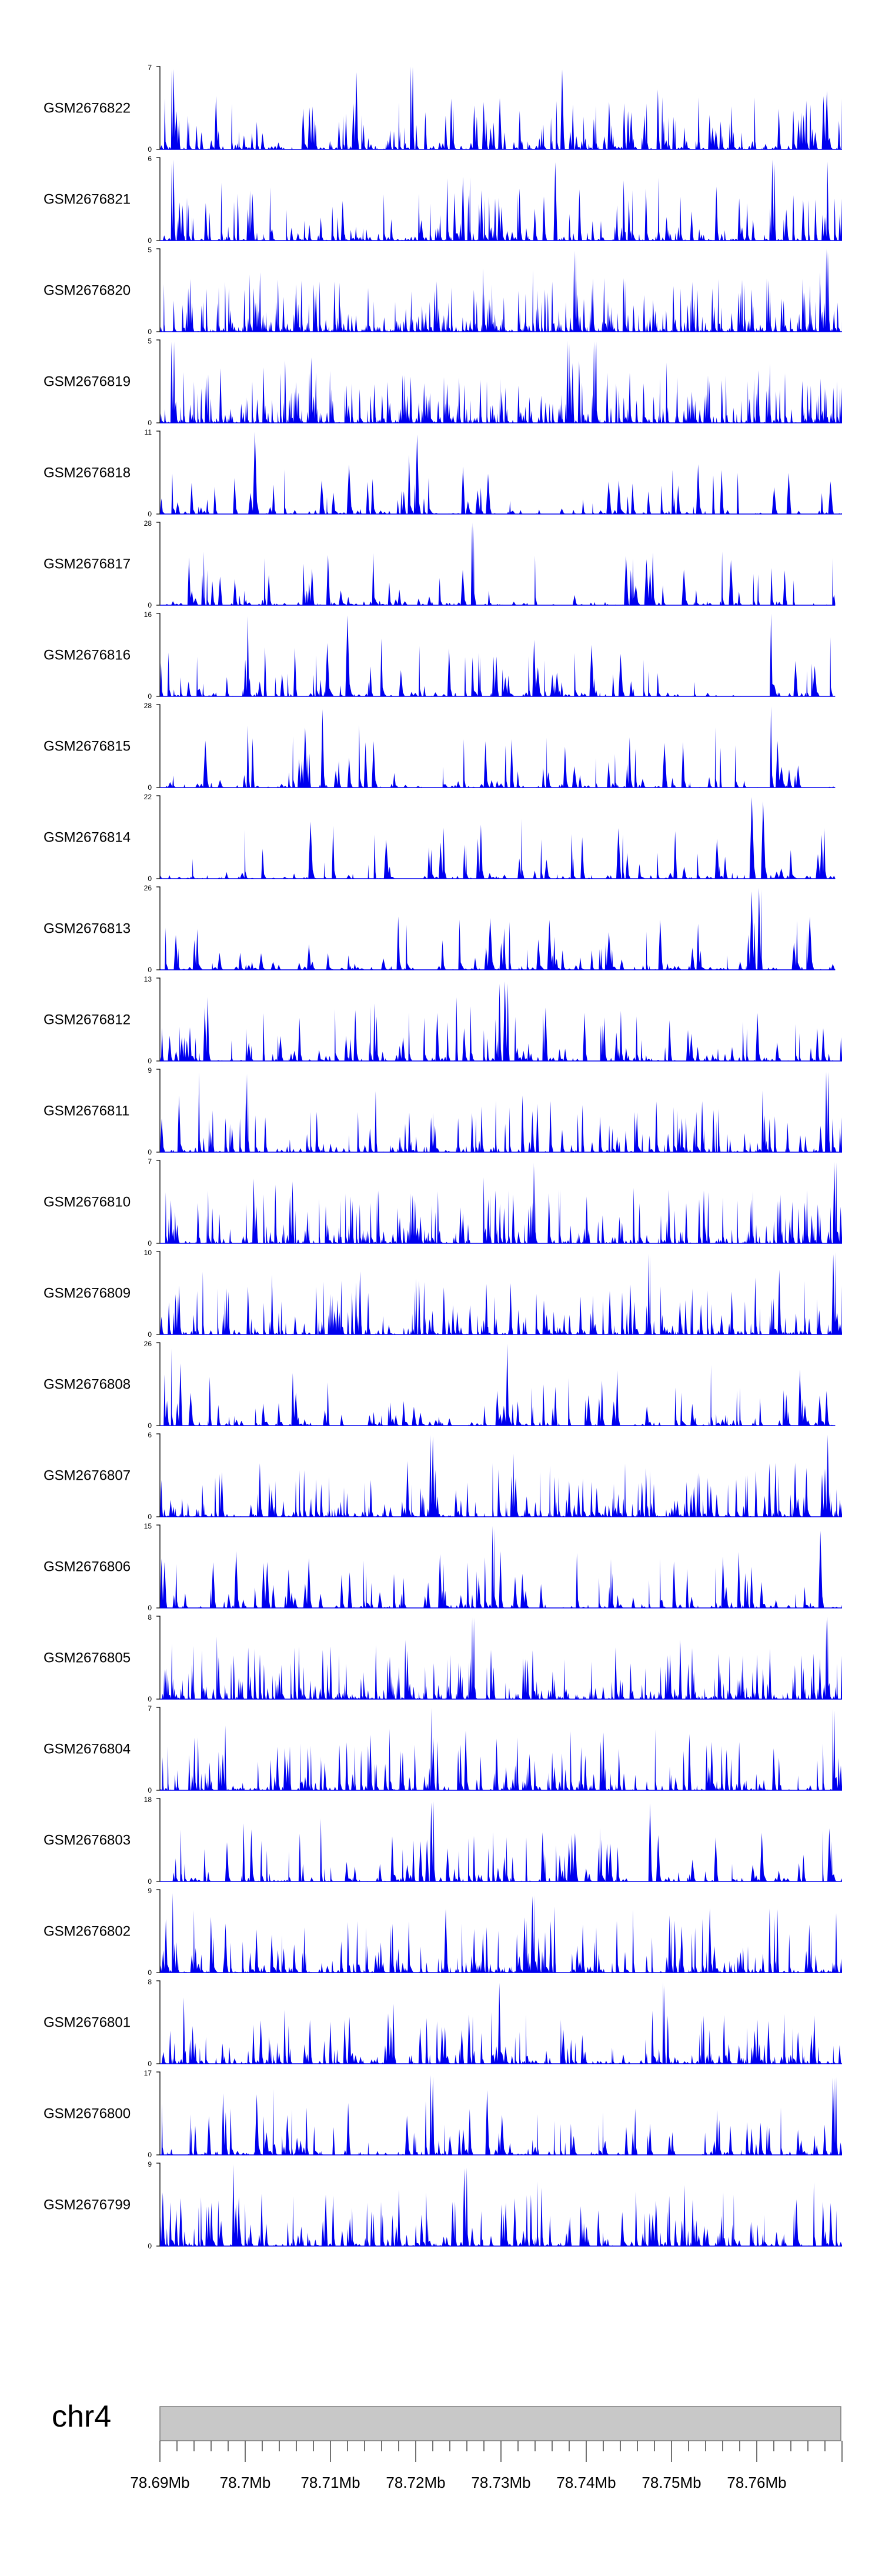  What do you see at coordinates (443, 1202) in the screenshot?
I see `track-GSM2676810: GSM2676810 7 0` at bounding box center [443, 1202].